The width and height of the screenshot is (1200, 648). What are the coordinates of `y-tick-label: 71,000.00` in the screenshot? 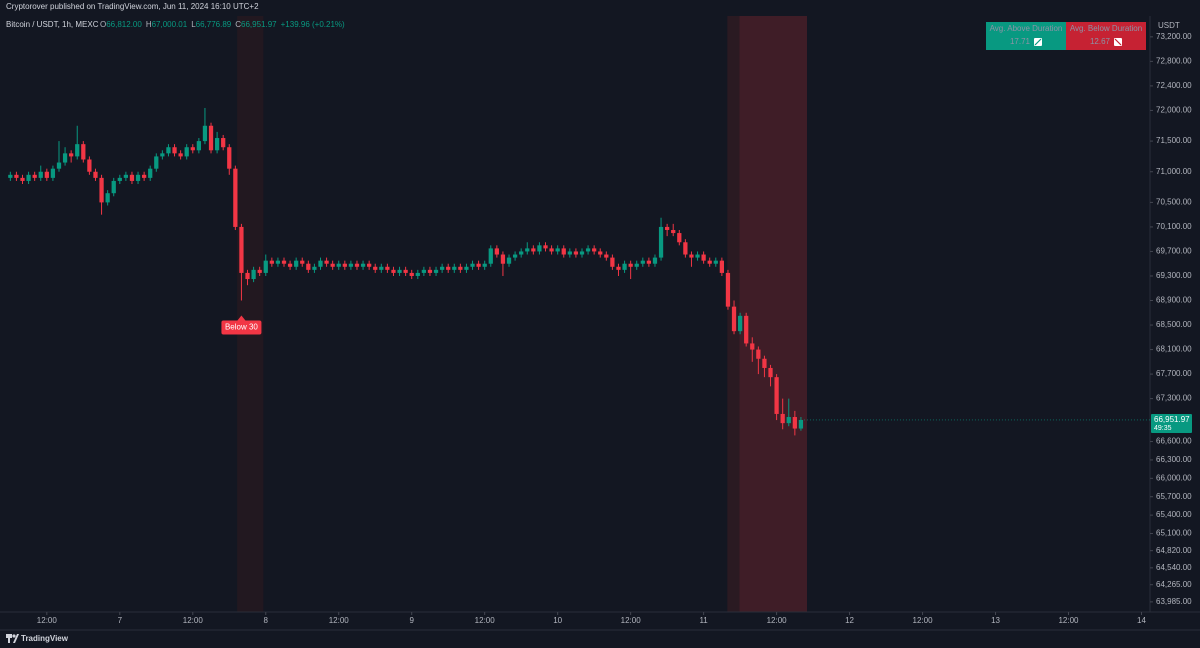 It's located at (1174, 171).